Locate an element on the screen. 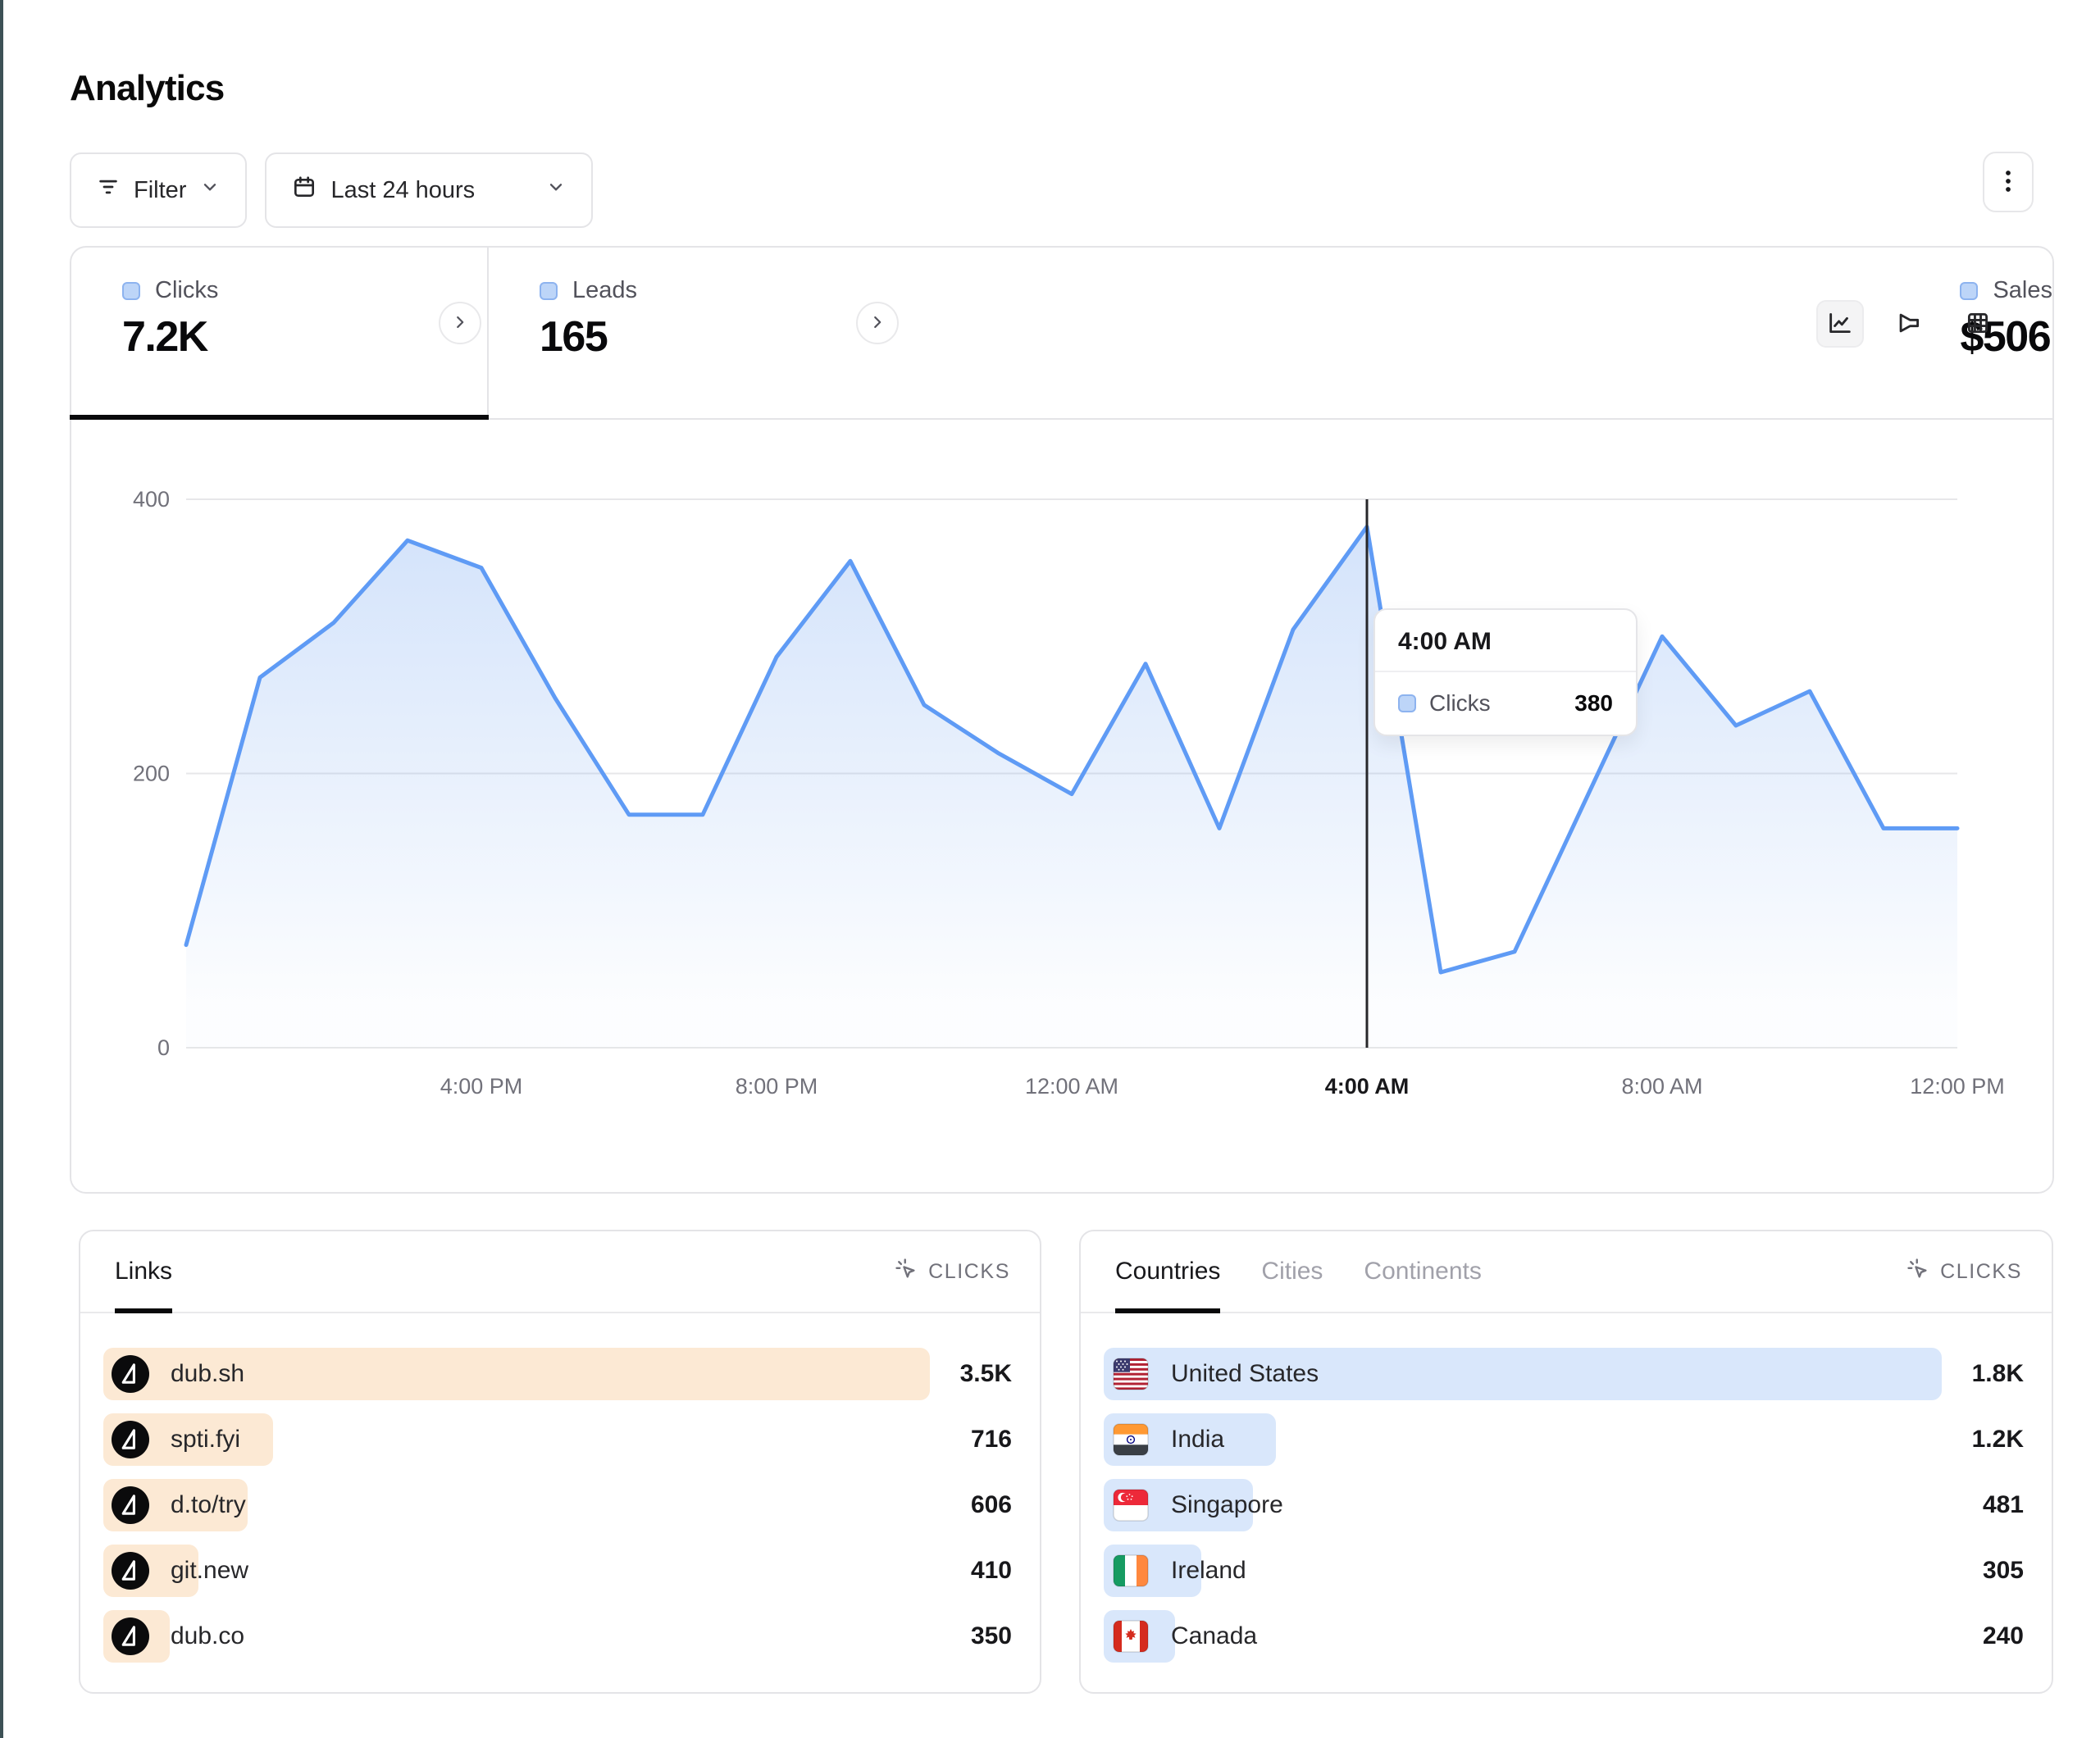 This screenshot has width=2100, height=1738. expand-sales-button is located at coordinates (877, 323).